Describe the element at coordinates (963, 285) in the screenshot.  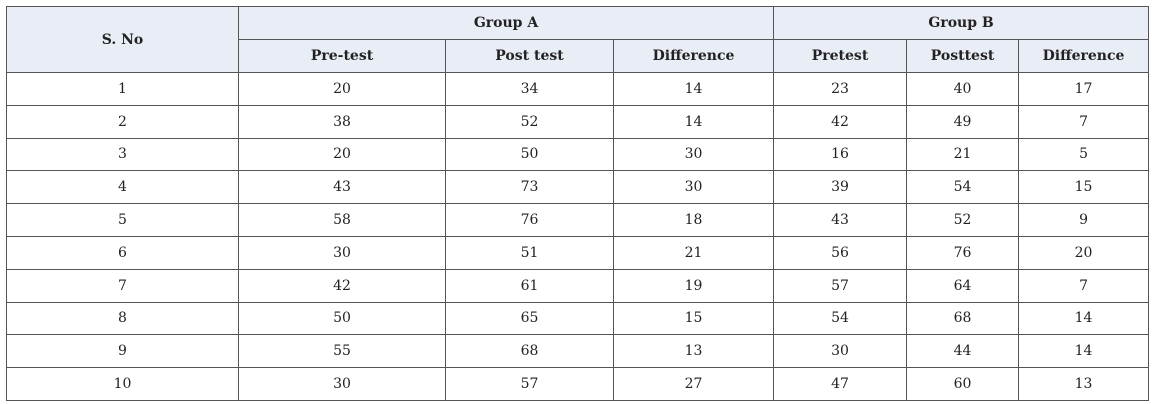
I see `table-cell: 64` at that location.